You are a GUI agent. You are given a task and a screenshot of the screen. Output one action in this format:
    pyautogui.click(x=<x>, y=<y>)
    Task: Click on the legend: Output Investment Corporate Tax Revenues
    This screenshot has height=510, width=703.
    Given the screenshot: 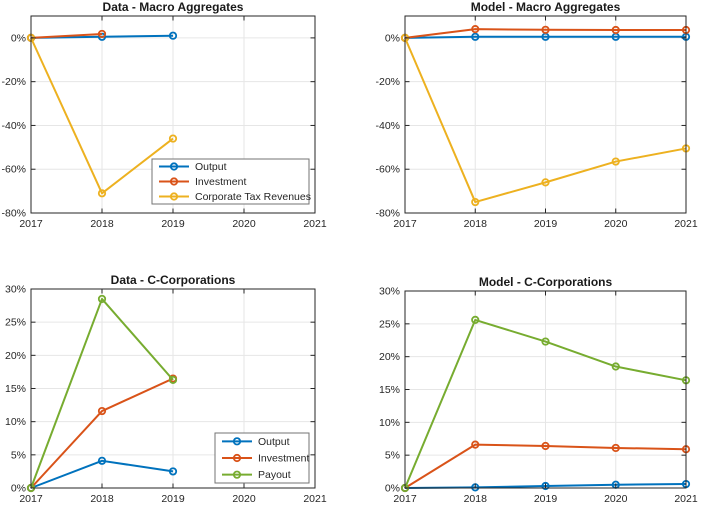 What is the action you would take?
    pyautogui.click(x=231, y=181)
    